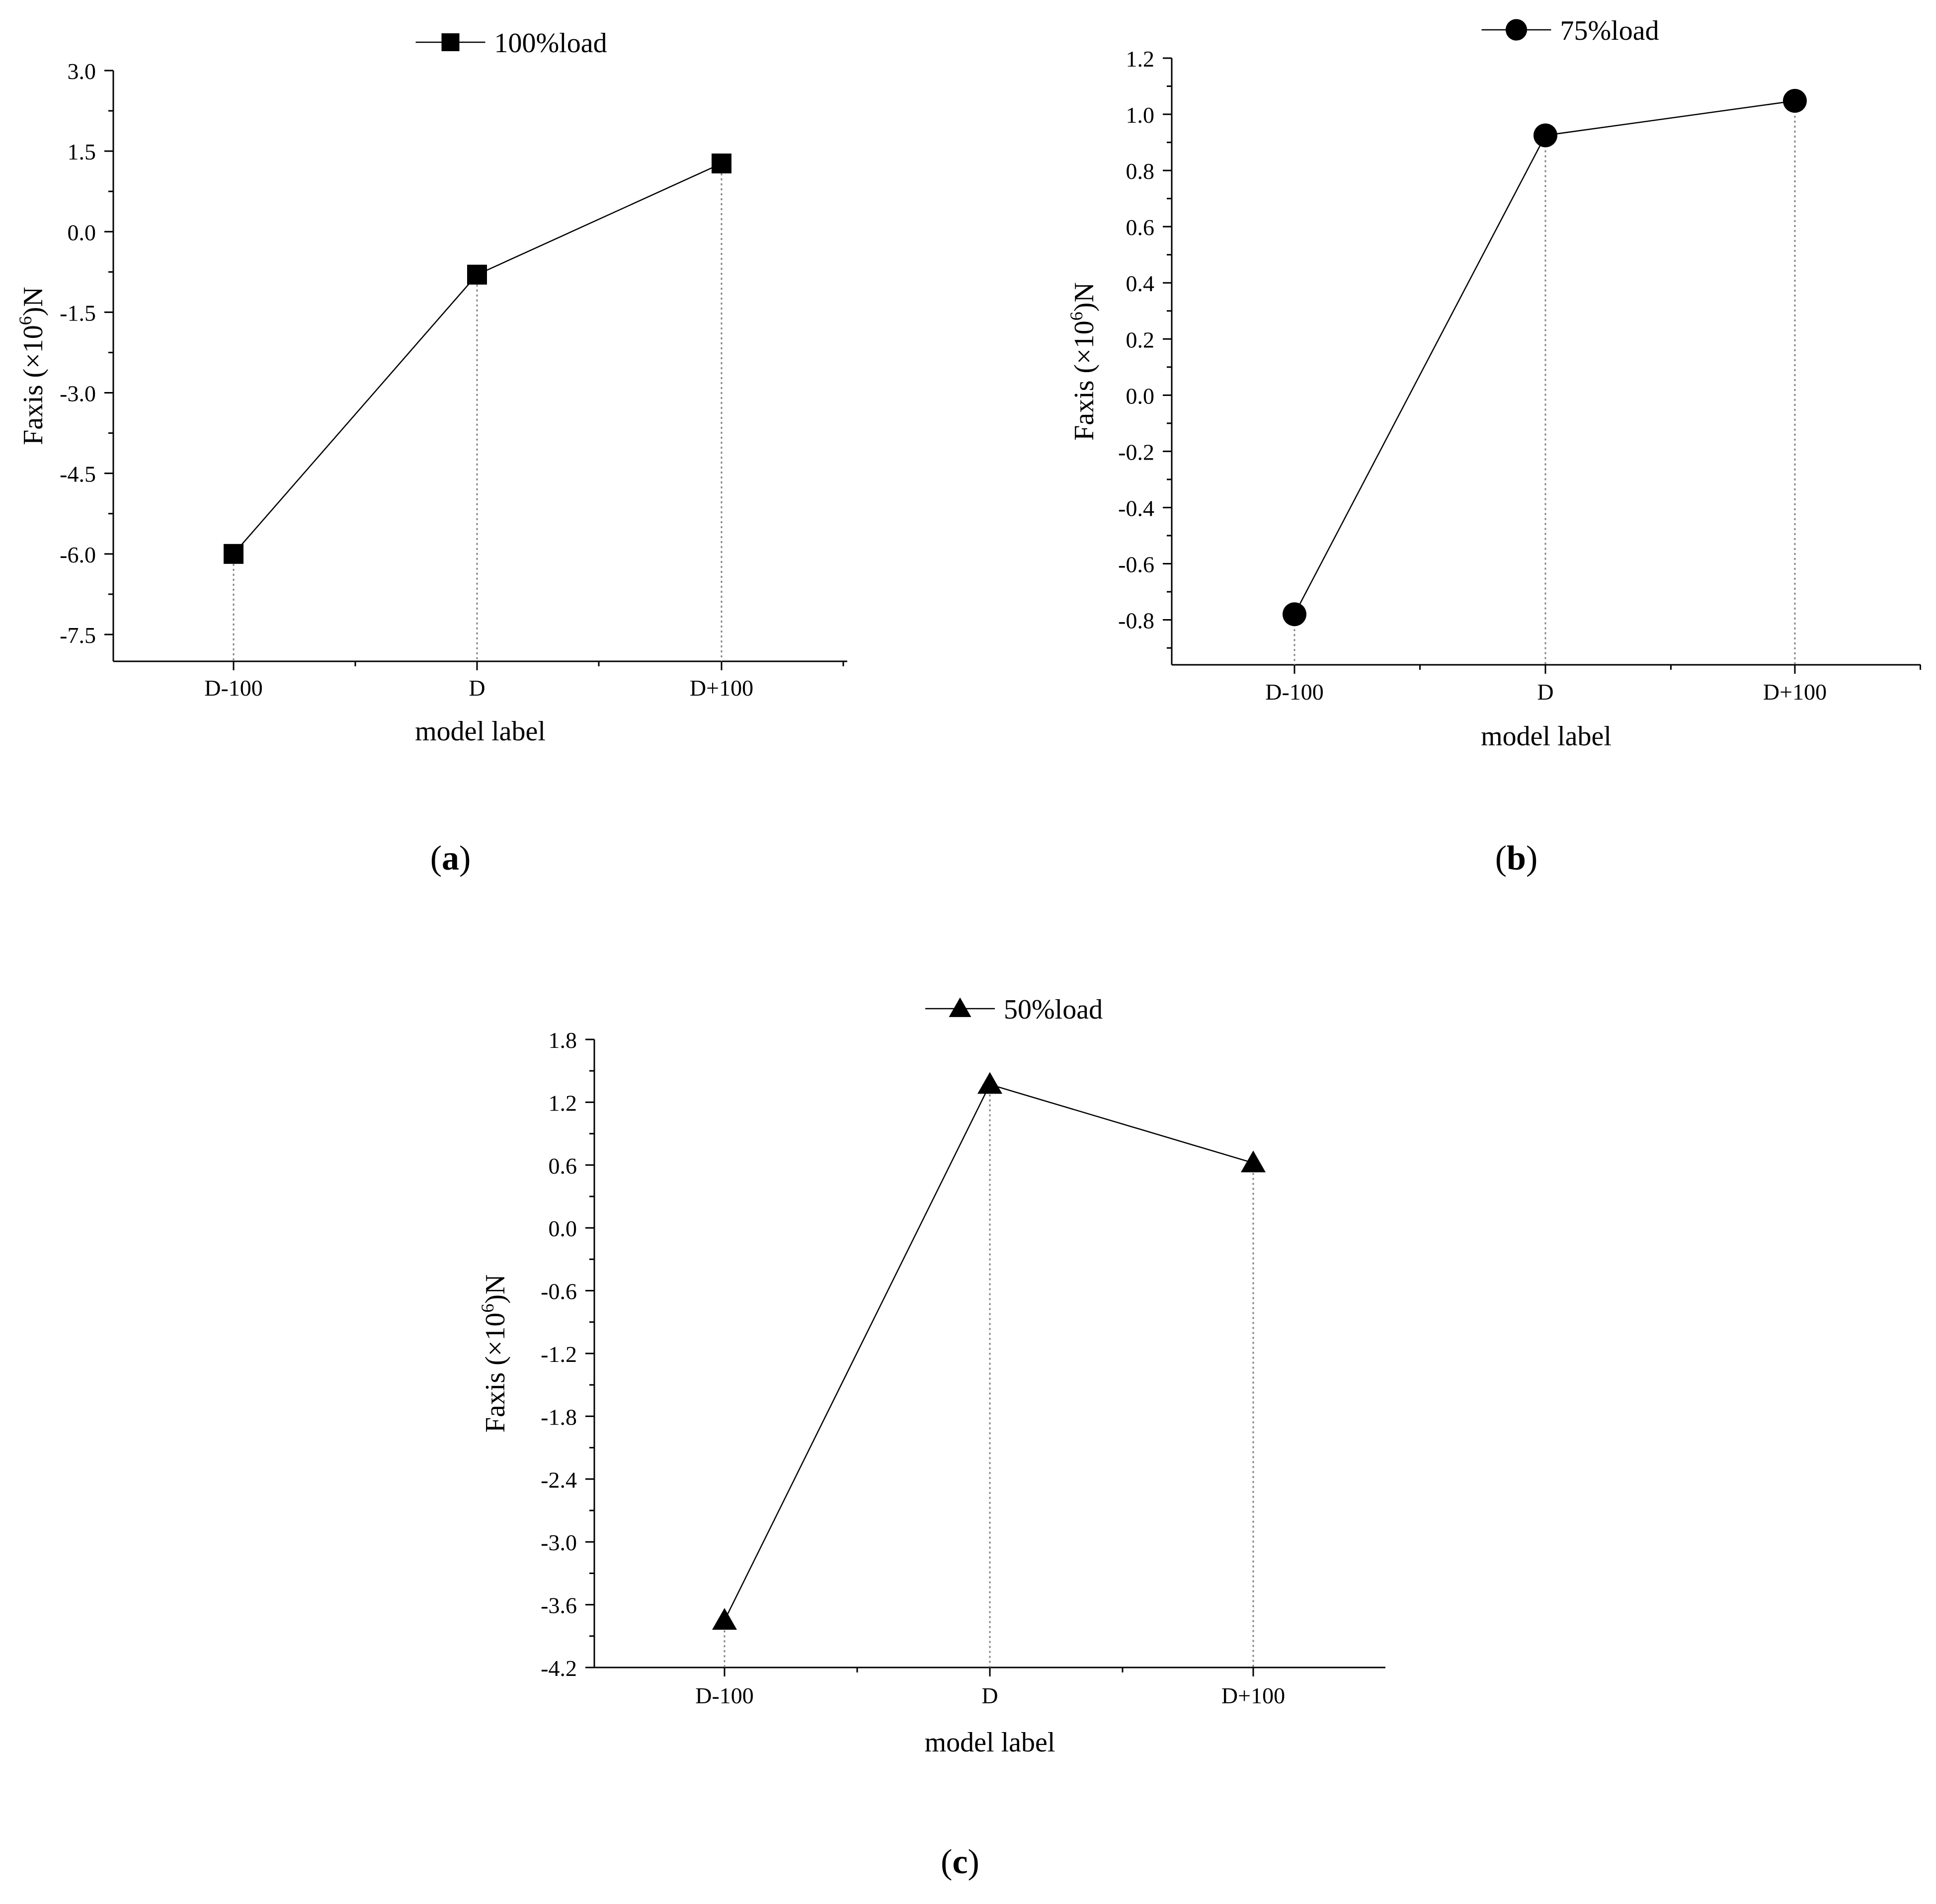  What do you see at coordinates (1053, 1009) in the screenshot?
I see `legend-label: 50%load` at bounding box center [1053, 1009].